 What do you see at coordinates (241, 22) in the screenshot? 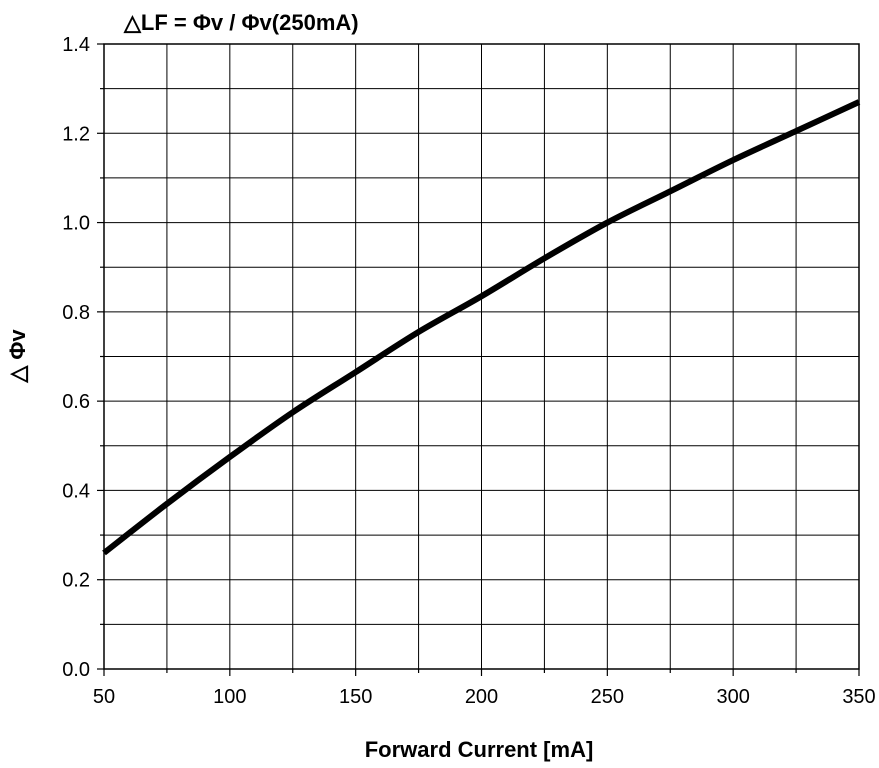
I see `chart-title: △LF = Φv / Φv(250mA)` at bounding box center [241, 22].